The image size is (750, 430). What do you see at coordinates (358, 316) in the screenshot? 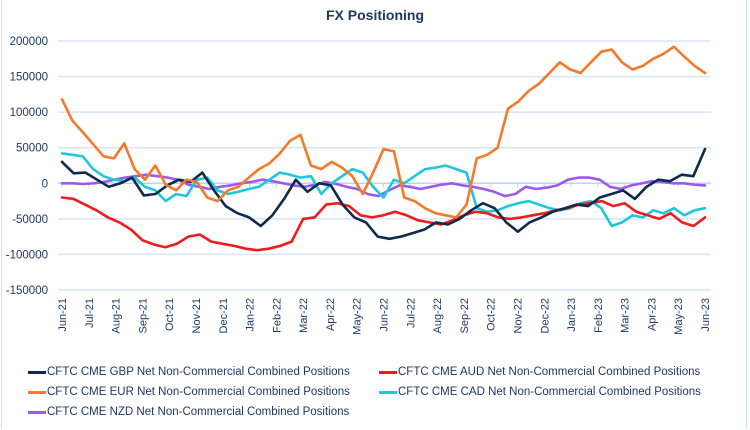
I see `x-tick-label: May-22` at bounding box center [358, 316].